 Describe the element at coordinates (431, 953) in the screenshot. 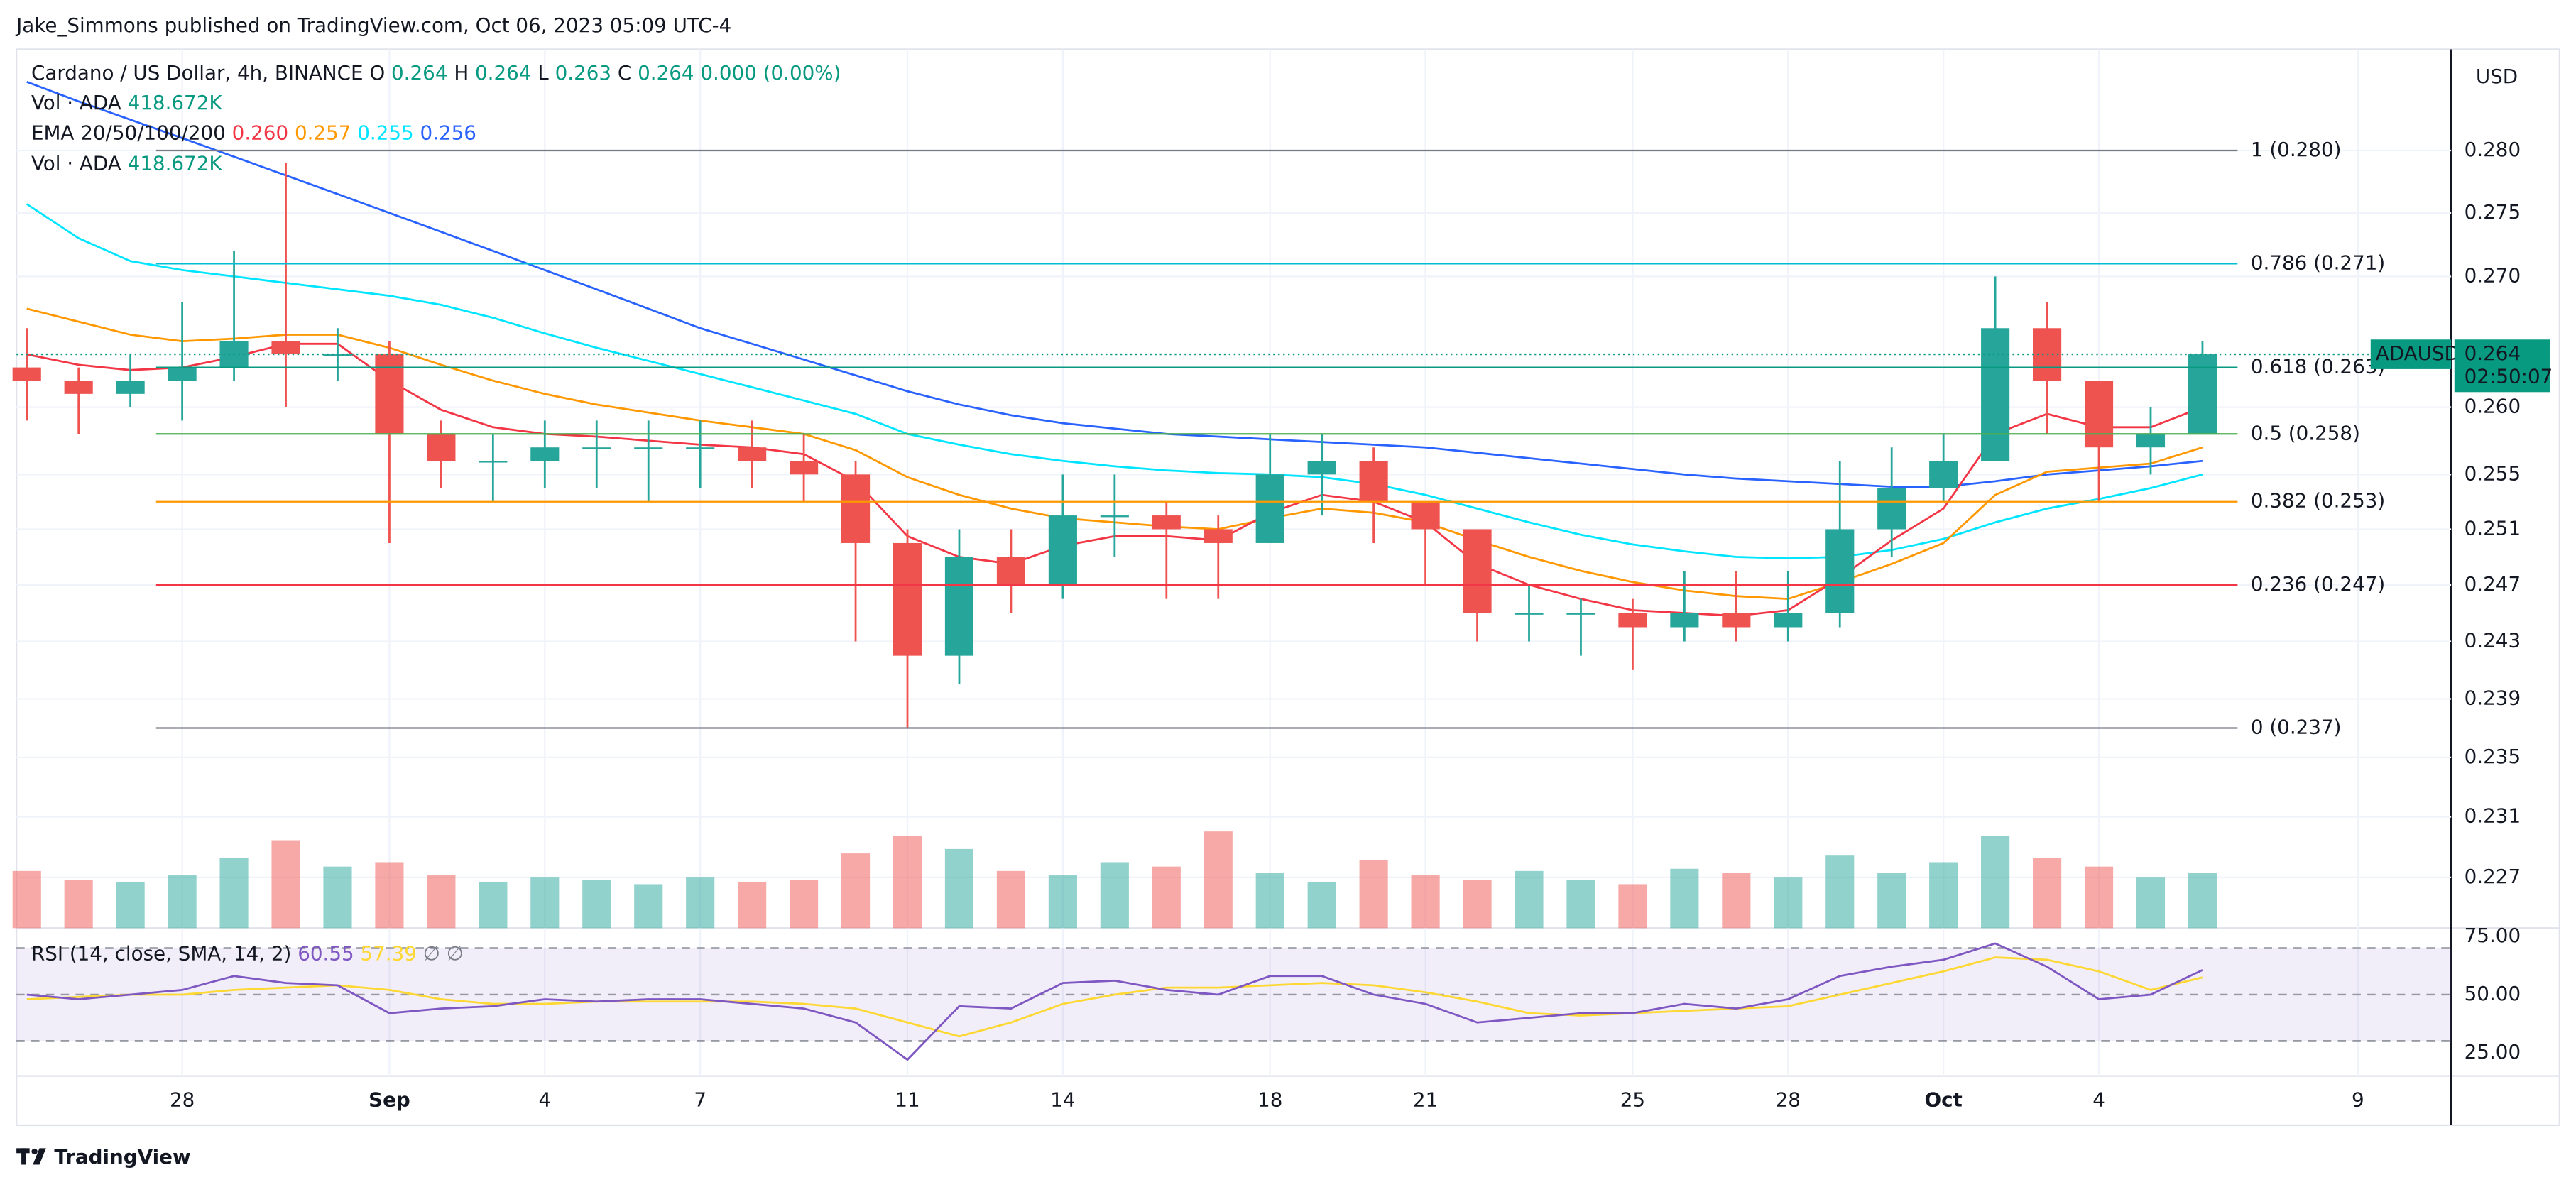

I see `rsi-legend-value: ∅` at that location.